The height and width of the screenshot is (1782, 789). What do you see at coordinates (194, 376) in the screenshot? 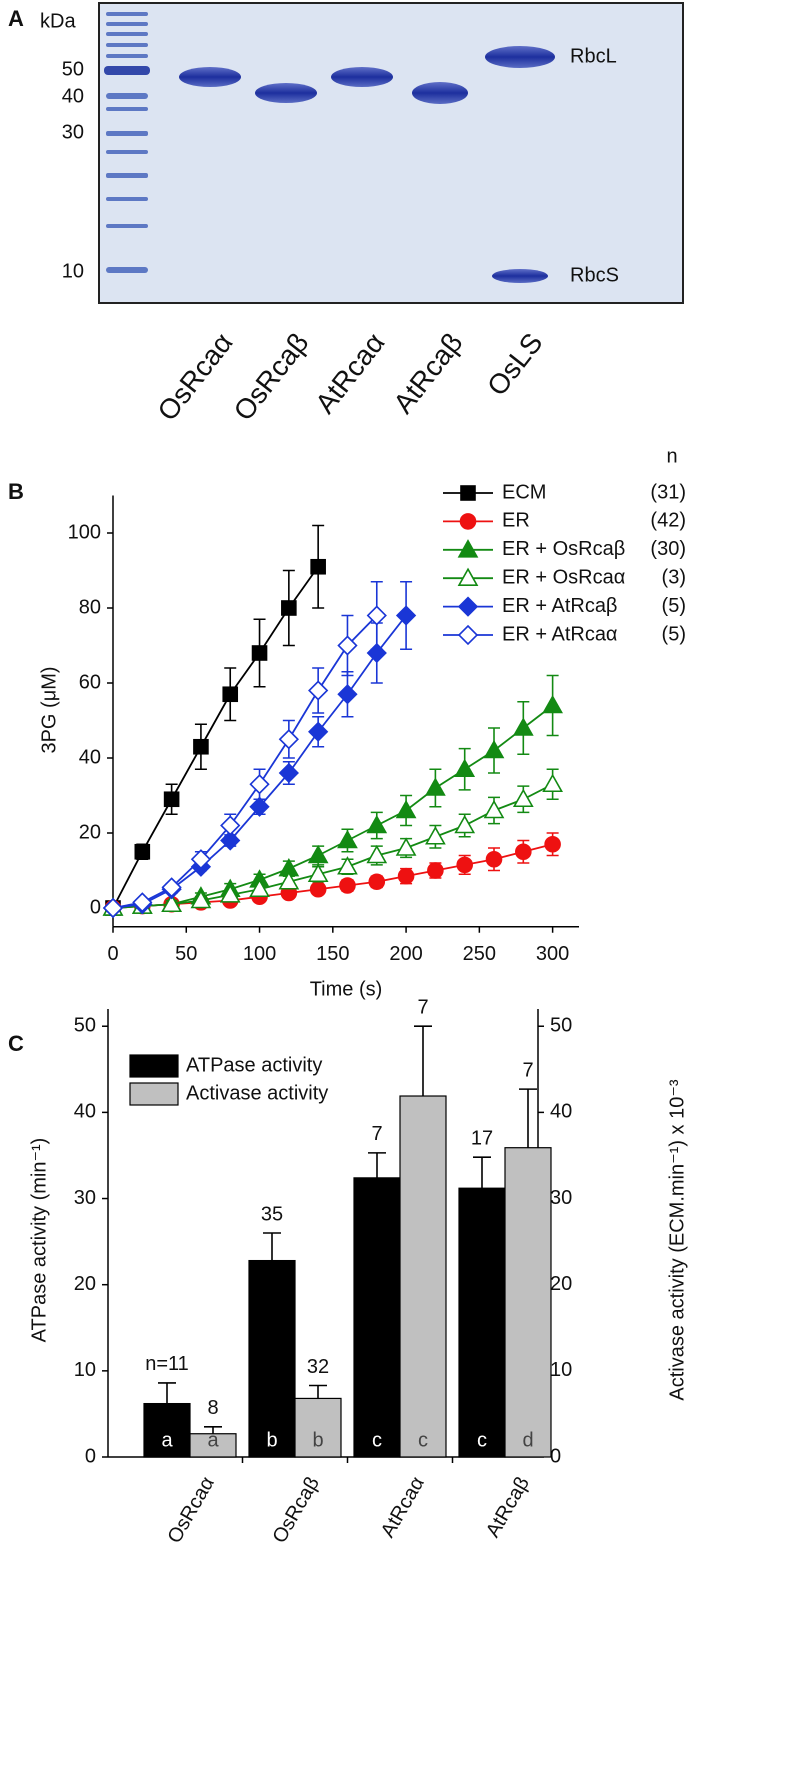
I see `lane-label: OsRcaα` at bounding box center [194, 376].